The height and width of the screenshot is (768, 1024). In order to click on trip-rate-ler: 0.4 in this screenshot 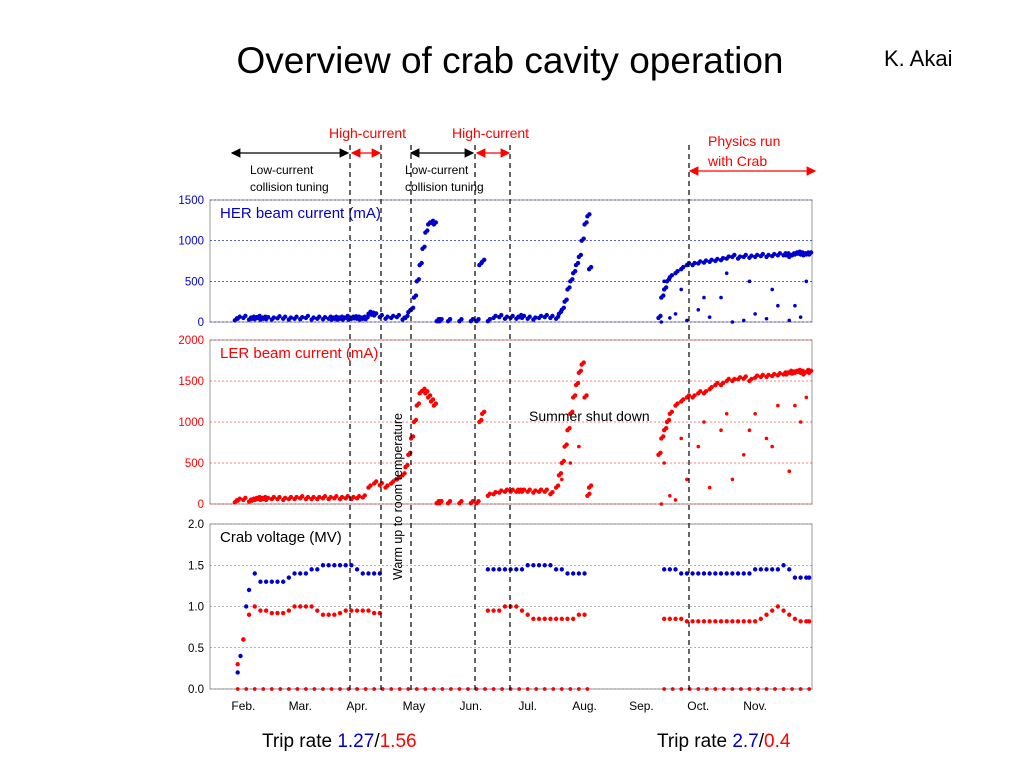, I will do `click(777, 741)`.